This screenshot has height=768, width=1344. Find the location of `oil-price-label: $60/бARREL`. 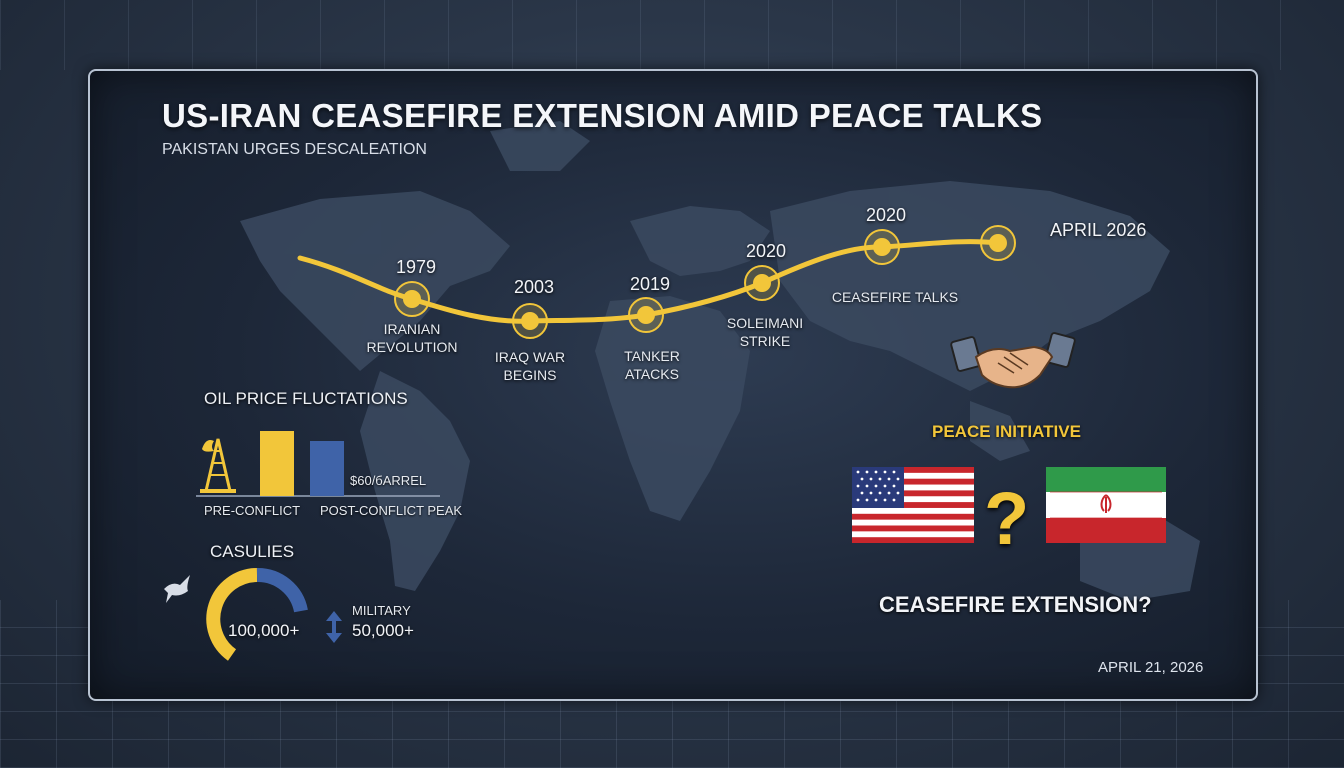

oil-price-label: $60/бARREL is located at coordinates (388, 480).